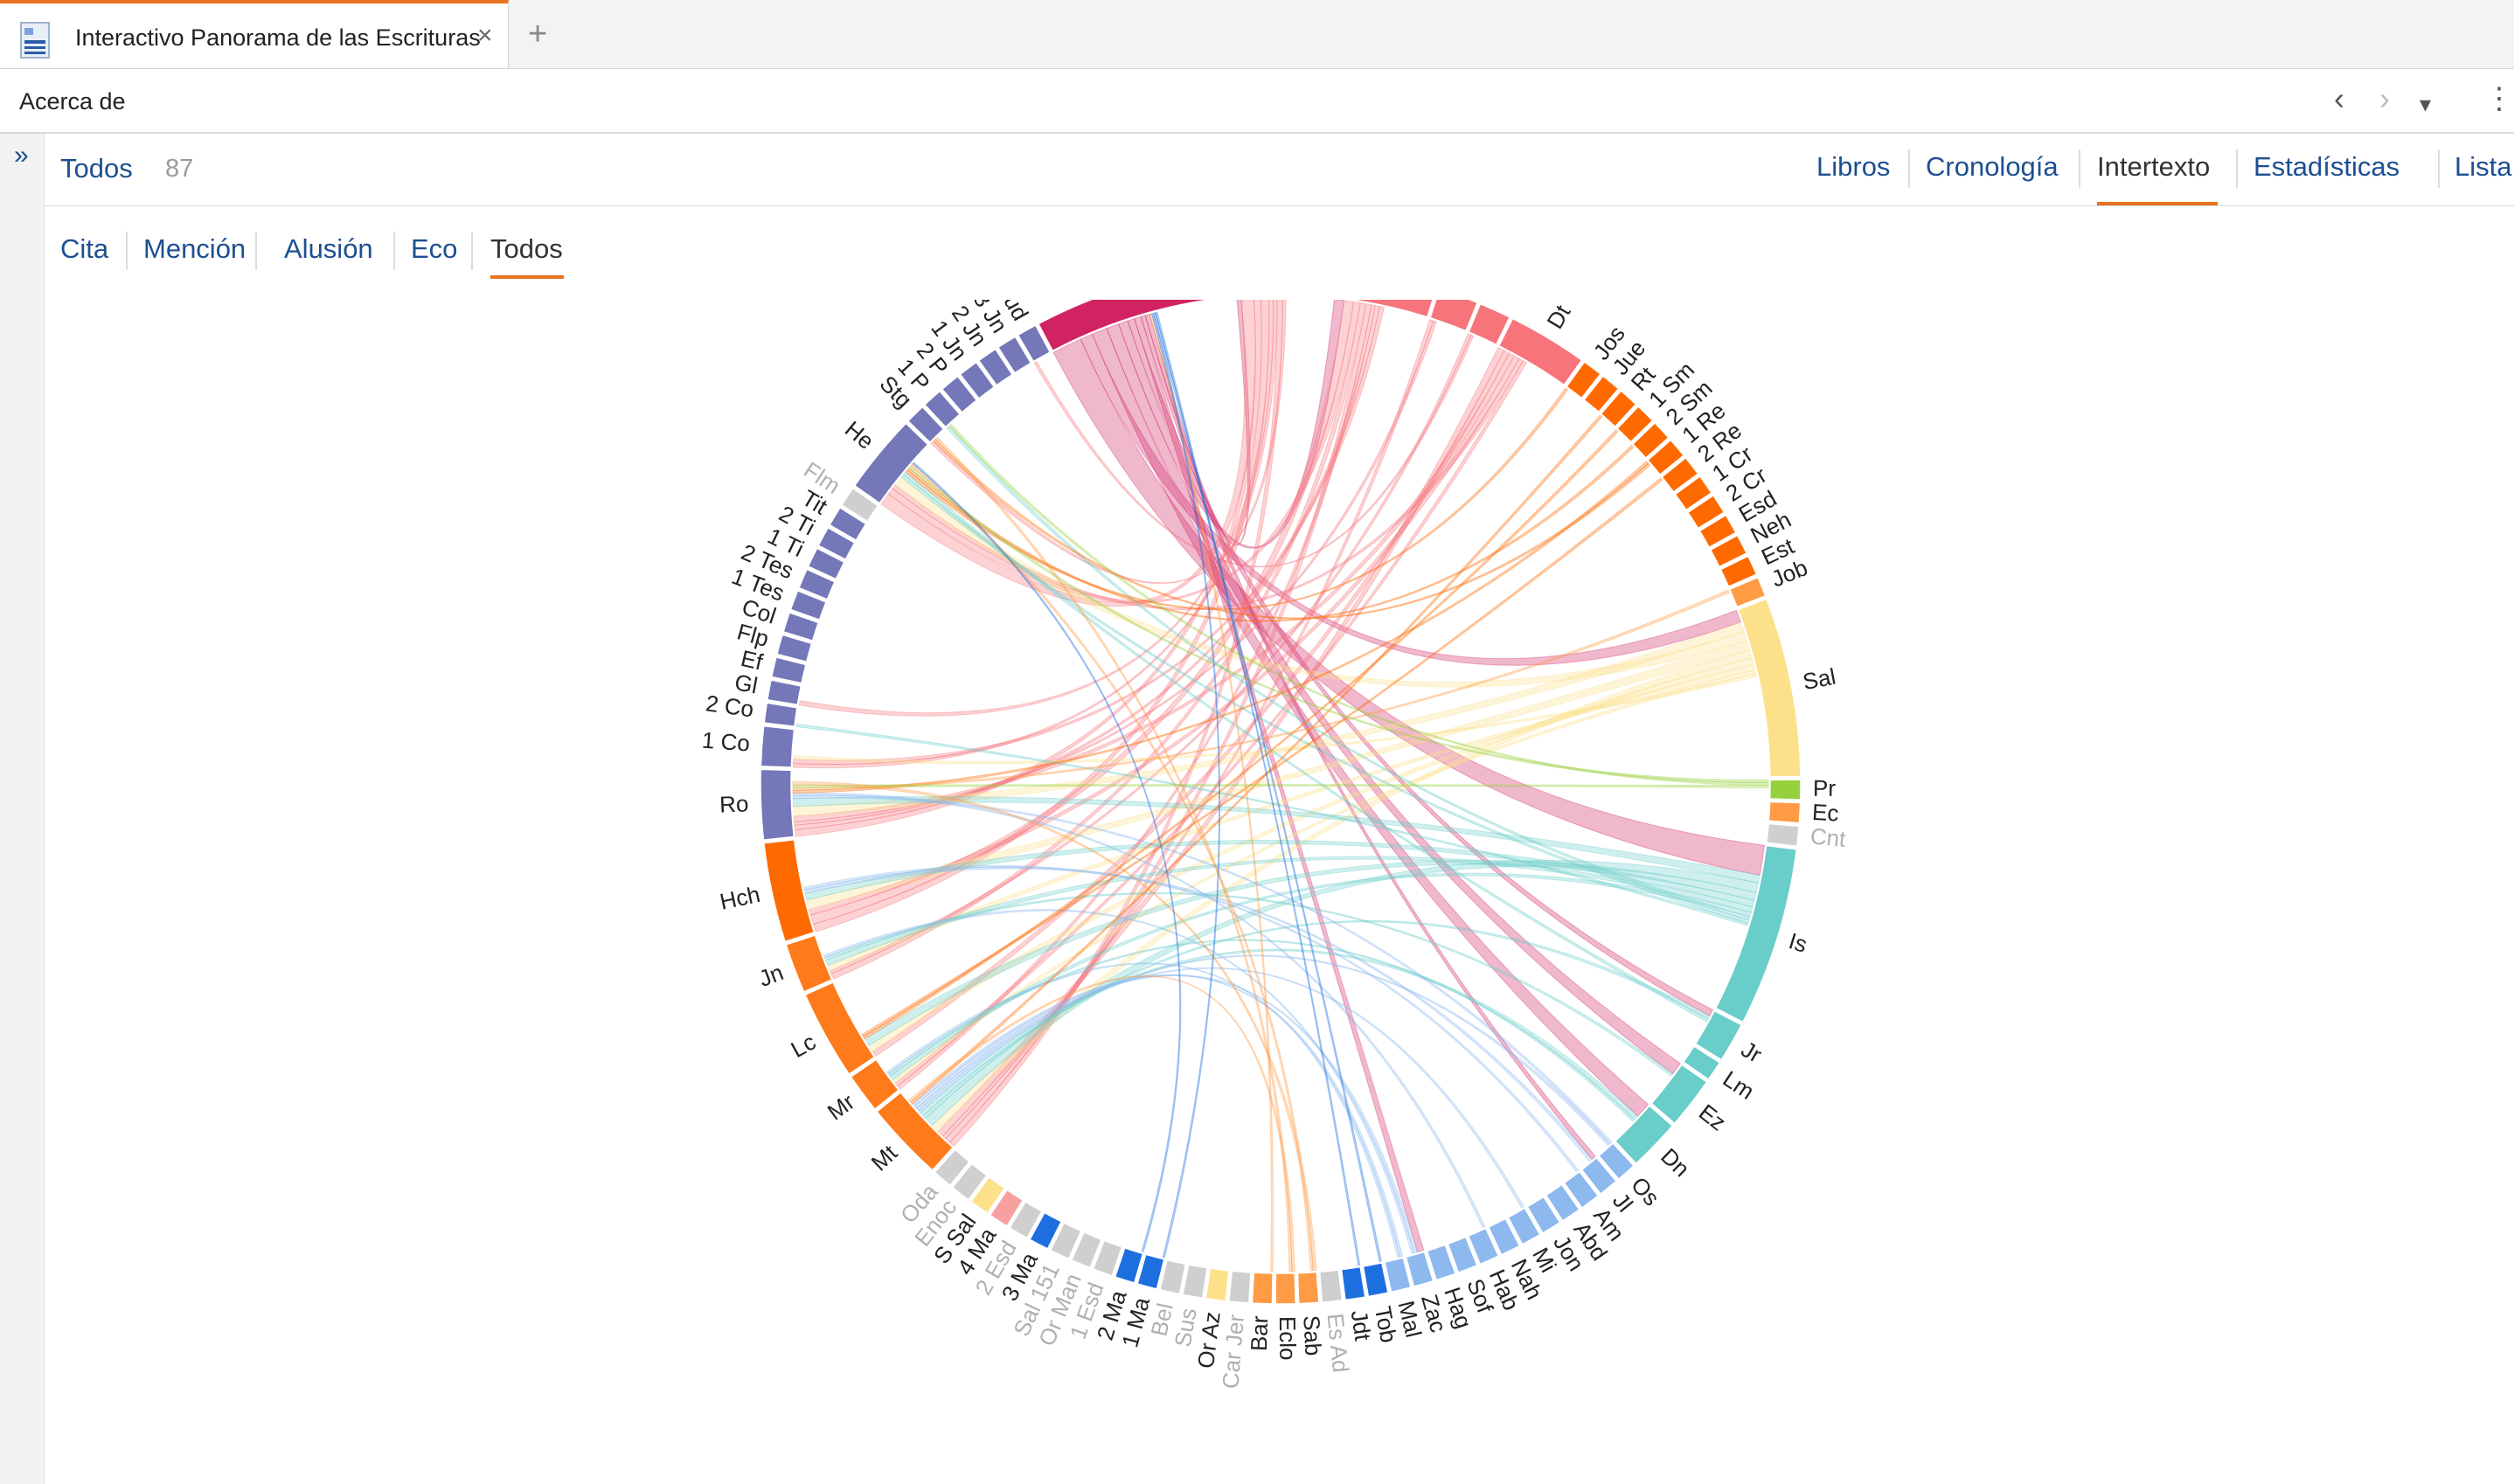 This screenshot has height=1484, width=2514. What do you see at coordinates (538, 34) in the screenshot?
I see `new-tab-icon: +` at bounding box center [538, 34].